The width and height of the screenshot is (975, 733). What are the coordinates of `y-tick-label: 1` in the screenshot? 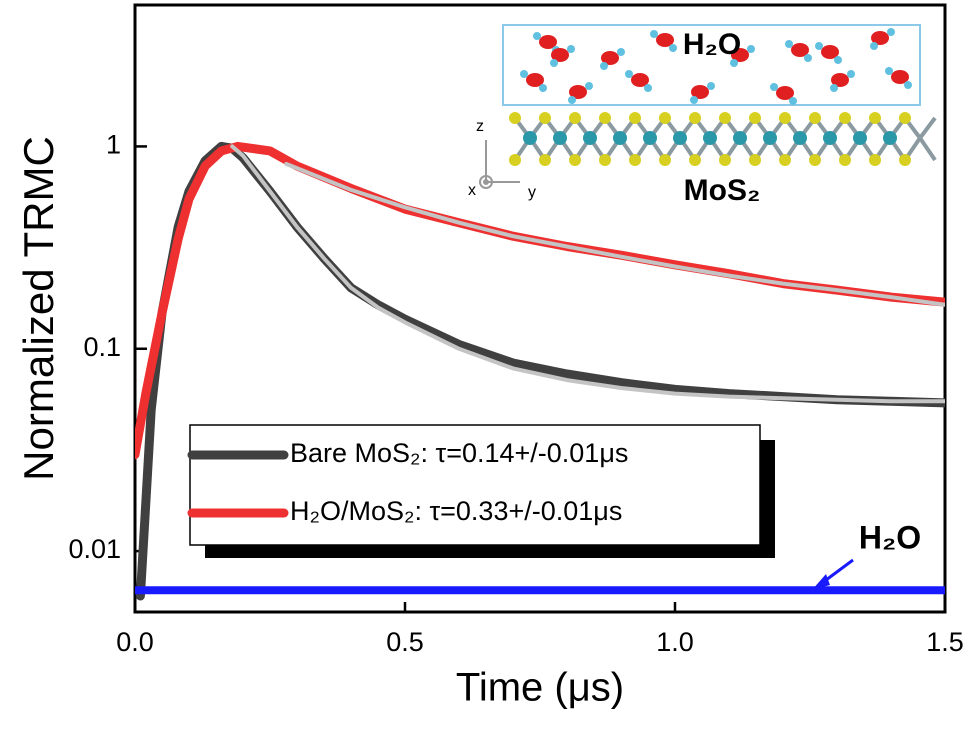 It's located at (113, 145).